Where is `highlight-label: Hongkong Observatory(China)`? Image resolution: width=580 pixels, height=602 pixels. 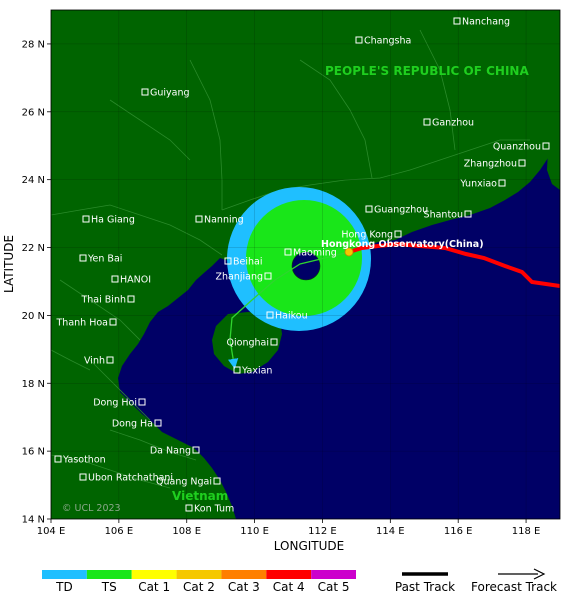 highlight-label: Hongkong Observatory(China) is located at coordinates (402, 244).